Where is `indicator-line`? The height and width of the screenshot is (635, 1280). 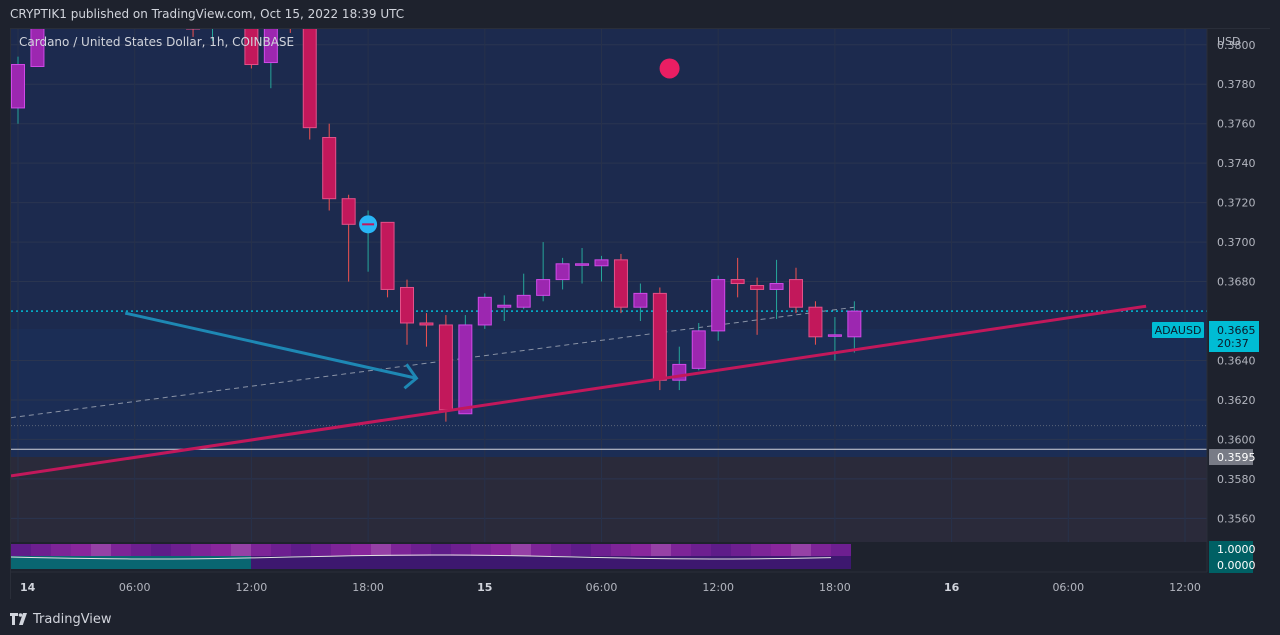
indicator-line is located at coordinates (421, 557).